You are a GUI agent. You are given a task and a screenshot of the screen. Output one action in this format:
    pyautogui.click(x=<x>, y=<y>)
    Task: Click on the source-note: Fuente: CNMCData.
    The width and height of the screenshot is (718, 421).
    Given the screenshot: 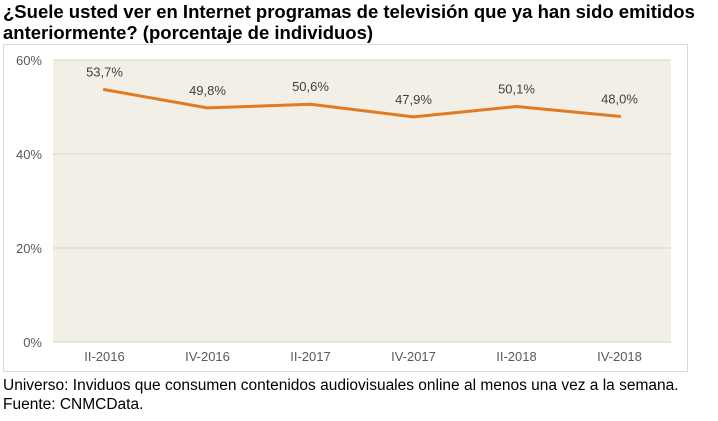 What is the action you would take?
    pyautogui.click(x=73, y=404)
    